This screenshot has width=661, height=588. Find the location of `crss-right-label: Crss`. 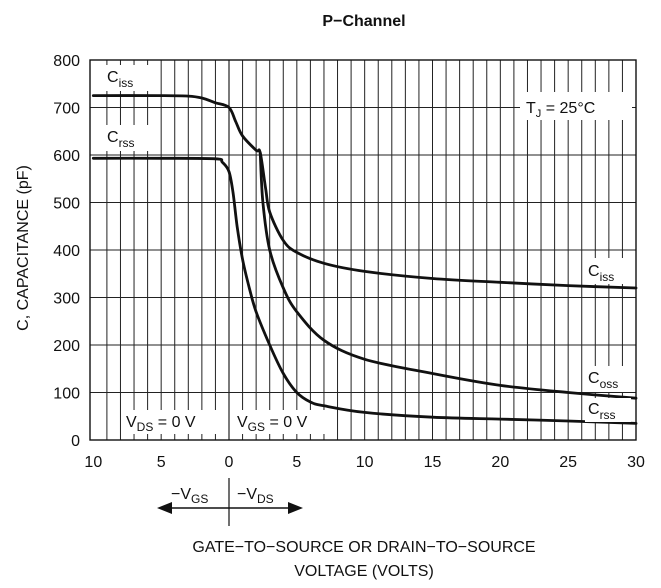

crss-right-label: Crss is located at coordinates (602, 411).